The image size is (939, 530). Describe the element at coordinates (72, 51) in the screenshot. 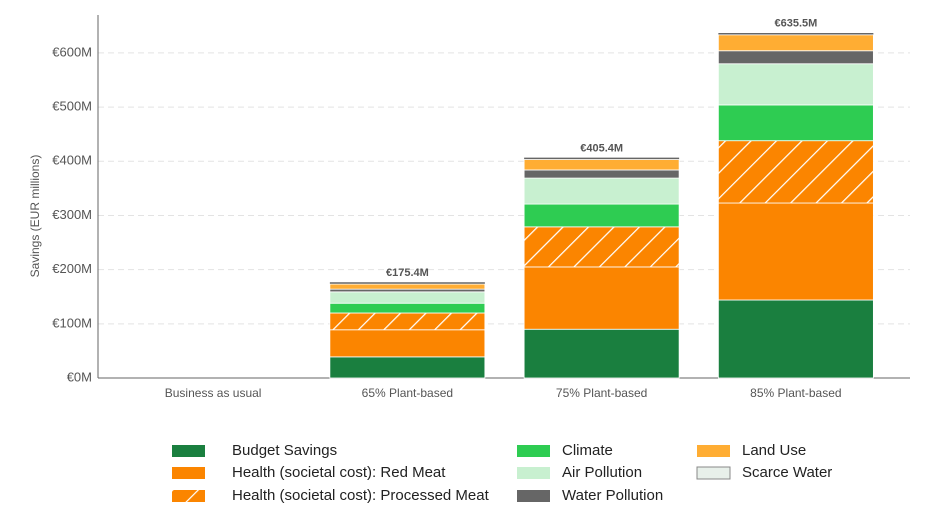

I see `y-tick-label: €600M` at that location.